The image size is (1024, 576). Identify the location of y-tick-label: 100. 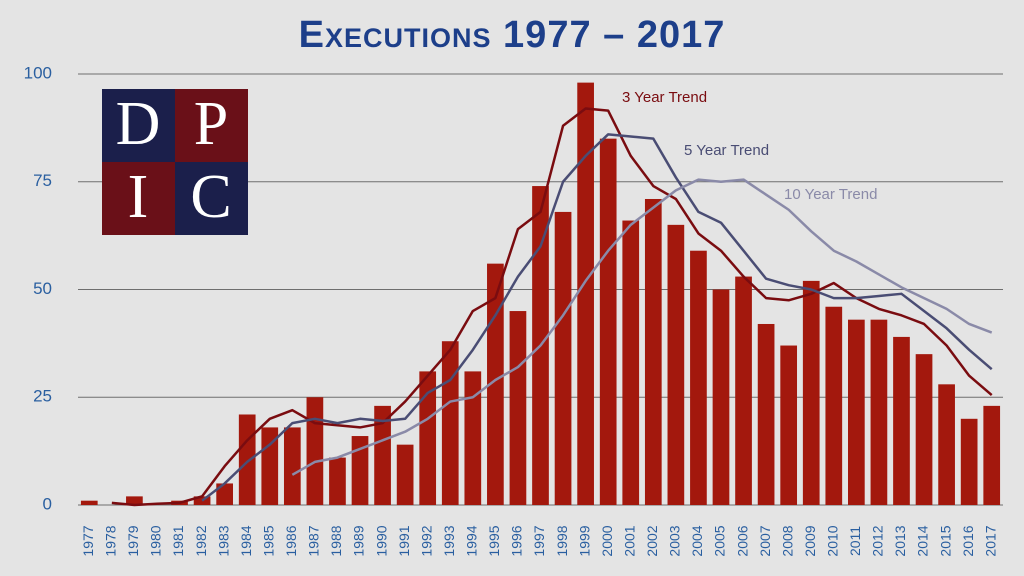
(38, 72).